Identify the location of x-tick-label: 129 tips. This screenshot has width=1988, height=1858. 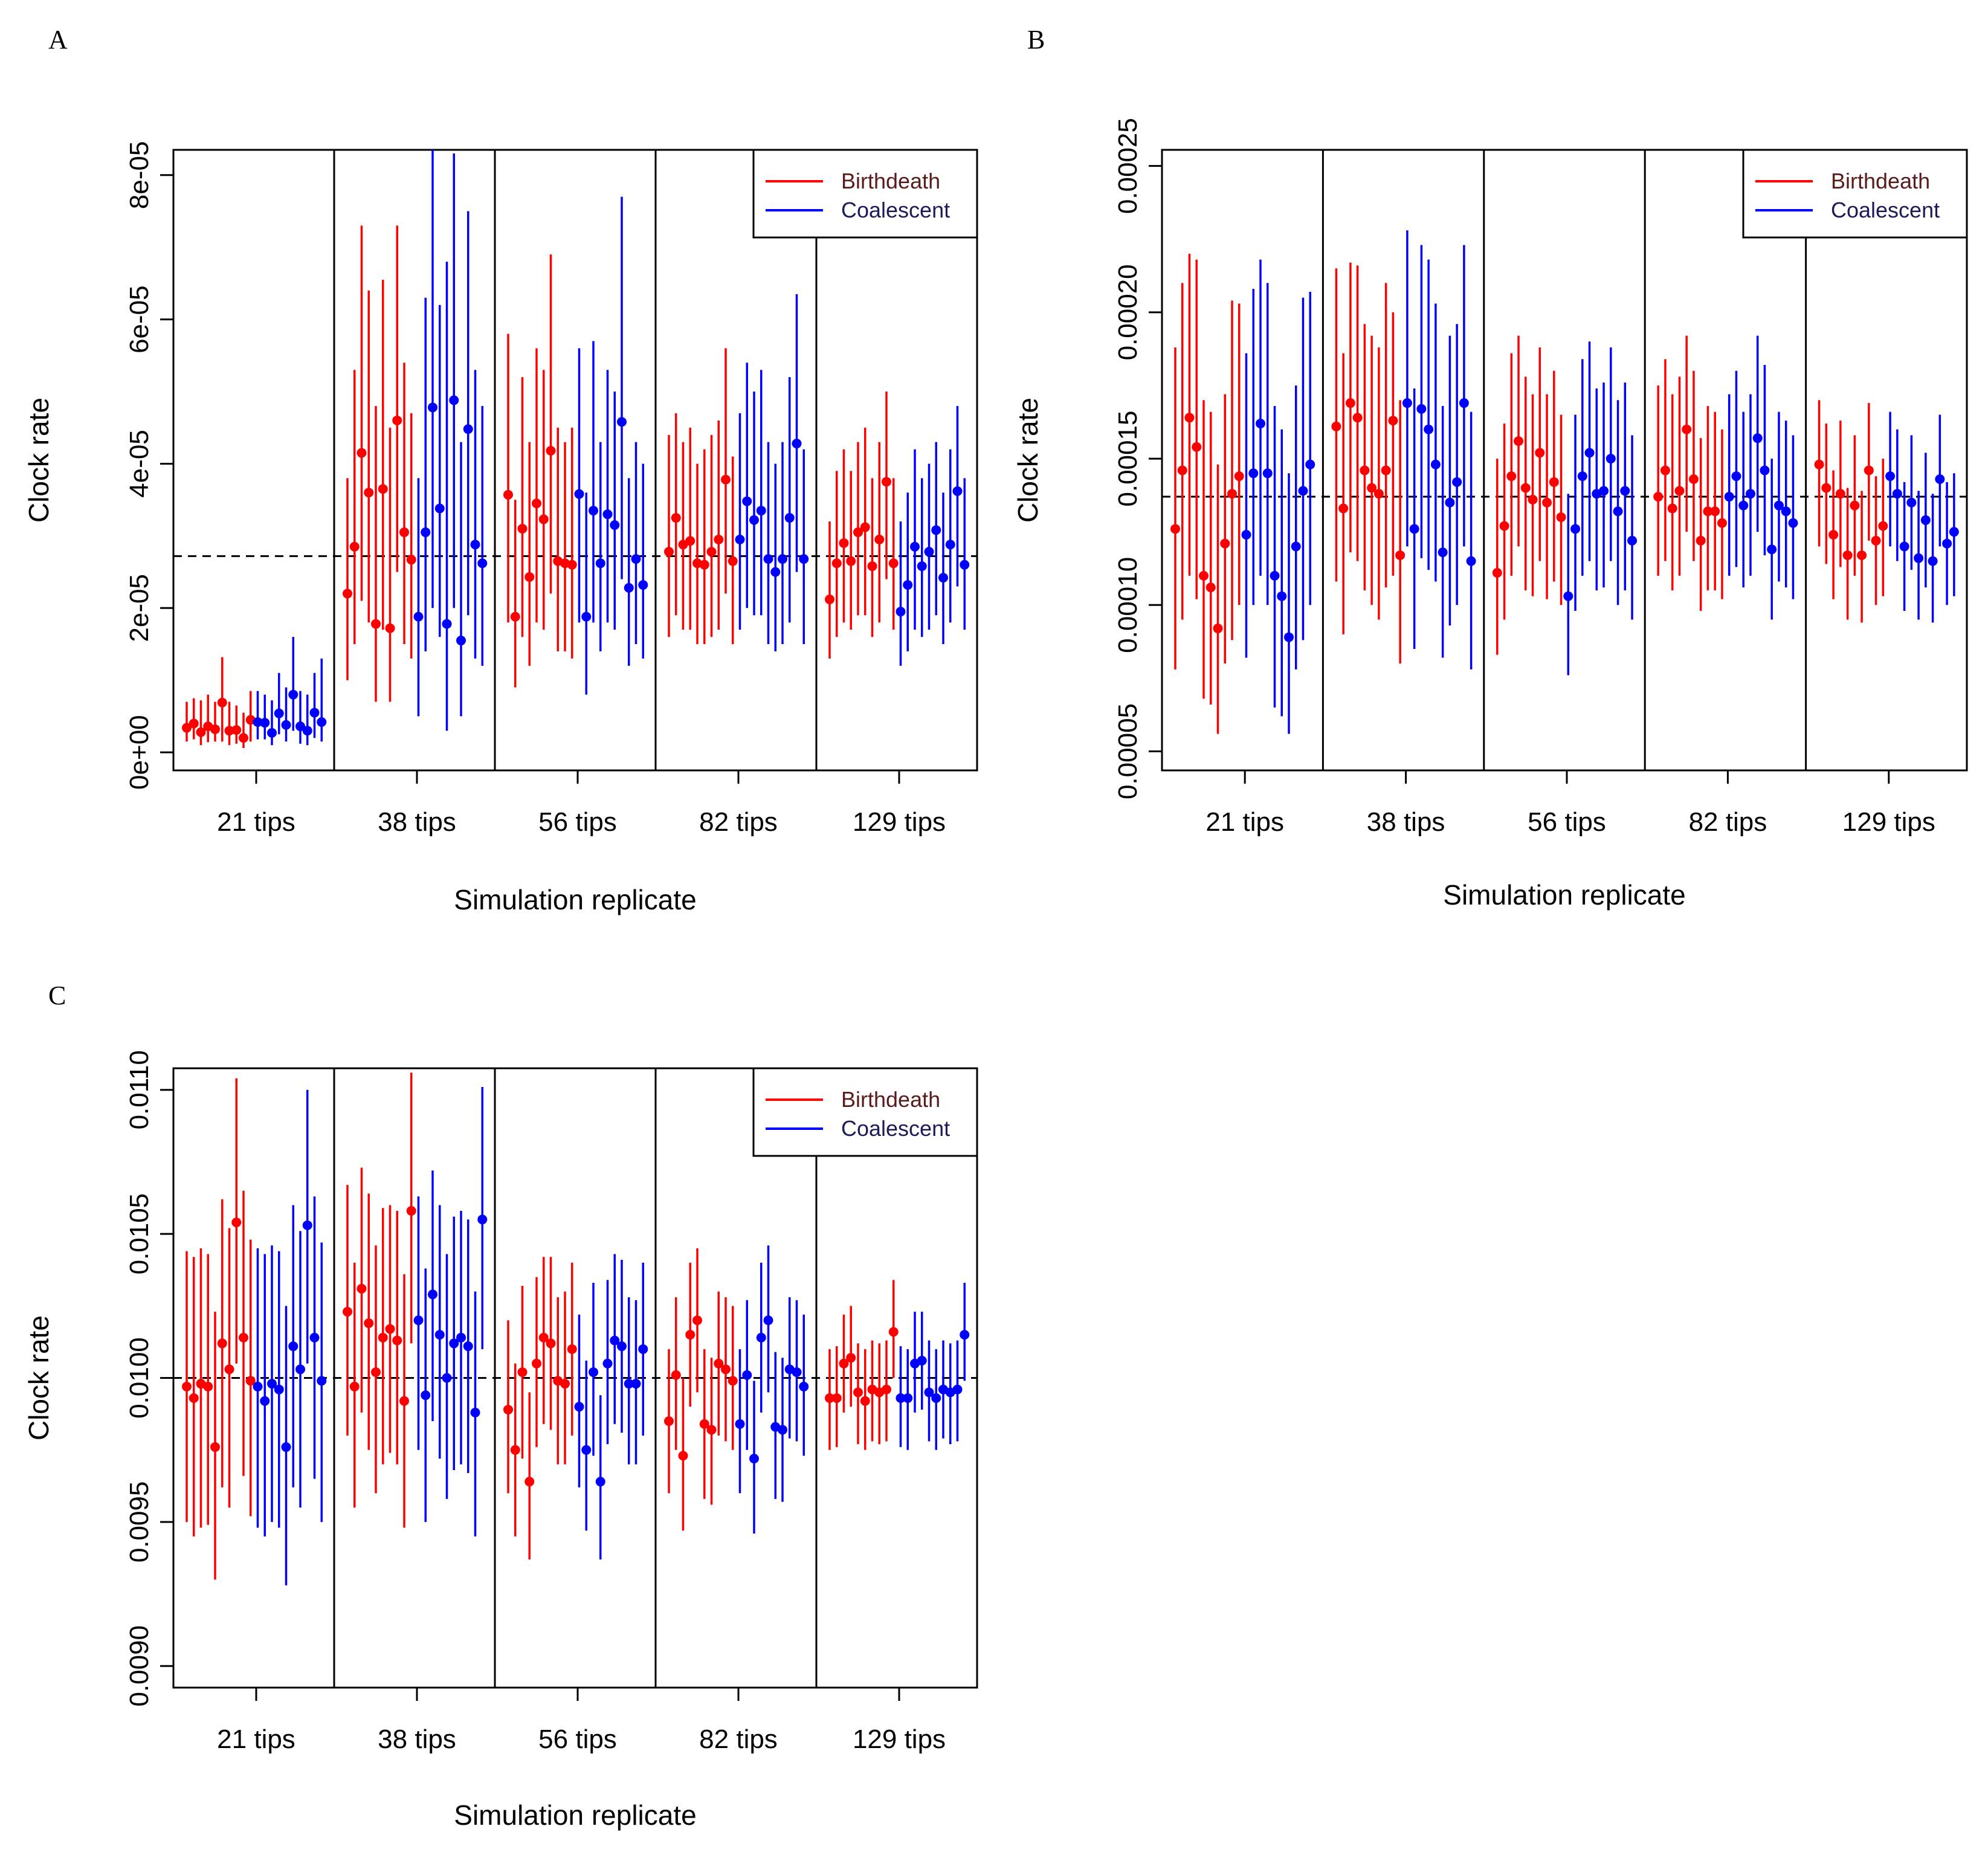
(899, 822).